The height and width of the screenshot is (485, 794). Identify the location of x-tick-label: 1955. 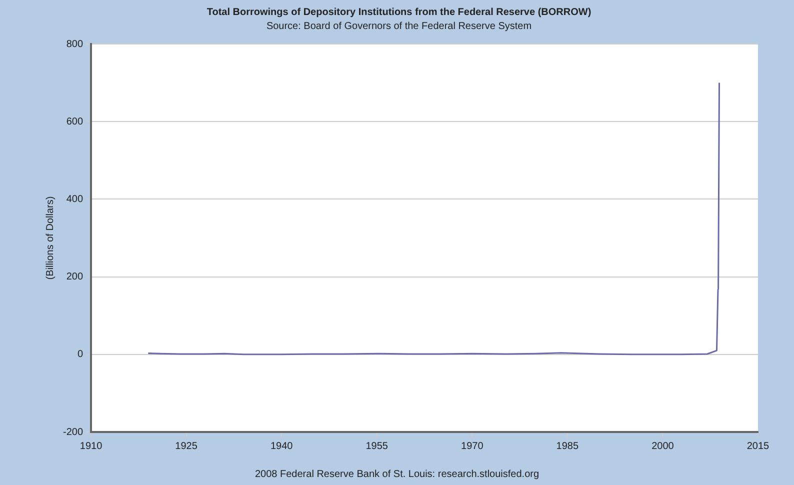
(377, 446).